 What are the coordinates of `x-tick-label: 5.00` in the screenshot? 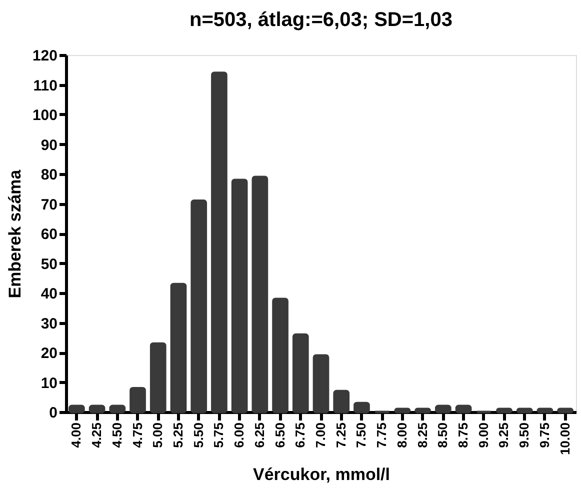 It's located at (158, 435).